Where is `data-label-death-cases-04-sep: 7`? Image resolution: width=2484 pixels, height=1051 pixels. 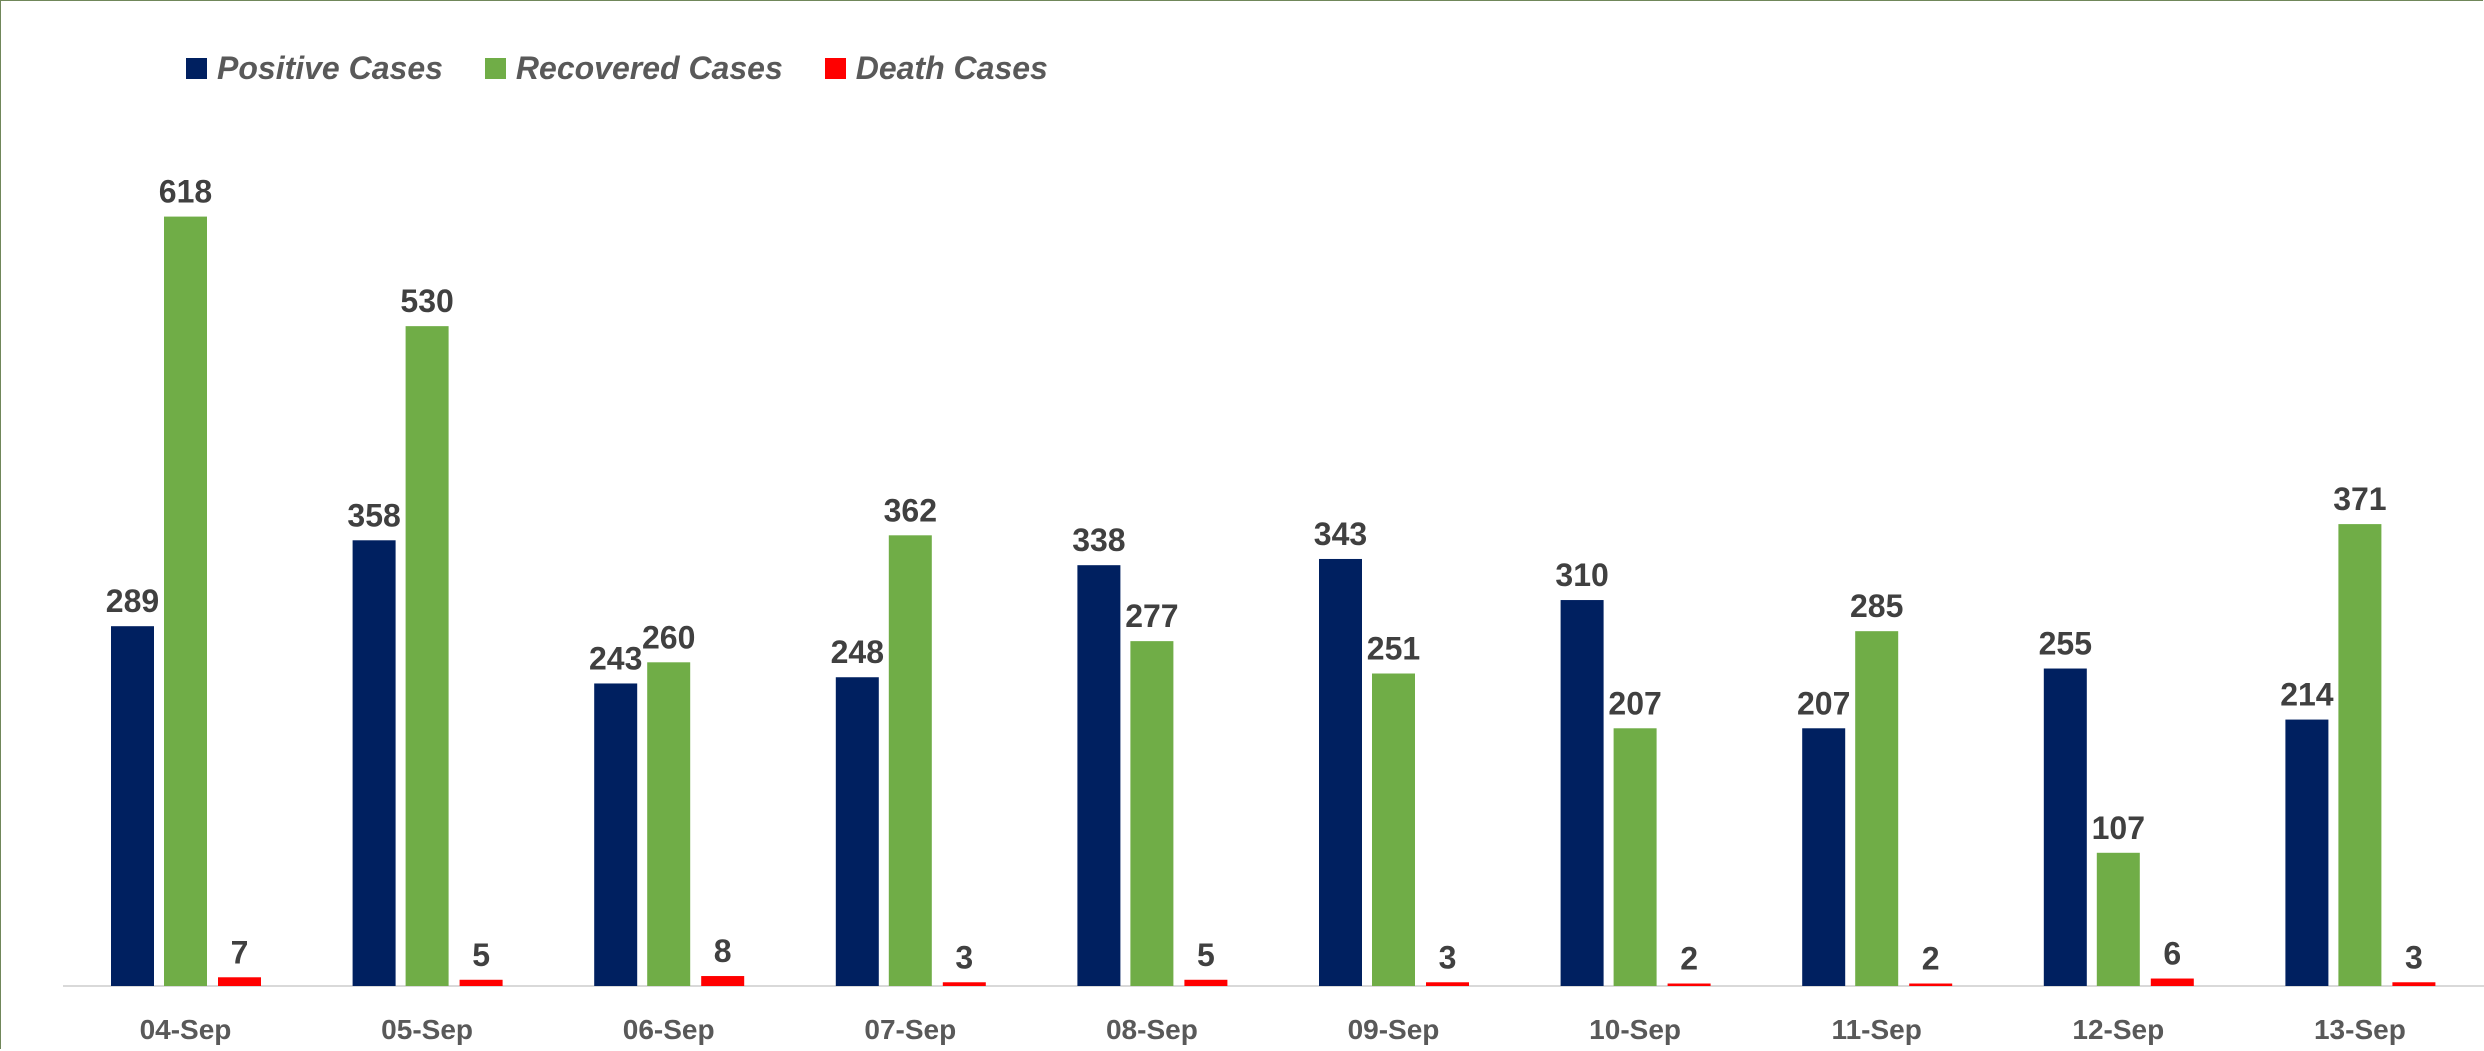
data-label-death-cases-04-sep: 7 is located at coordinates (240, 952).